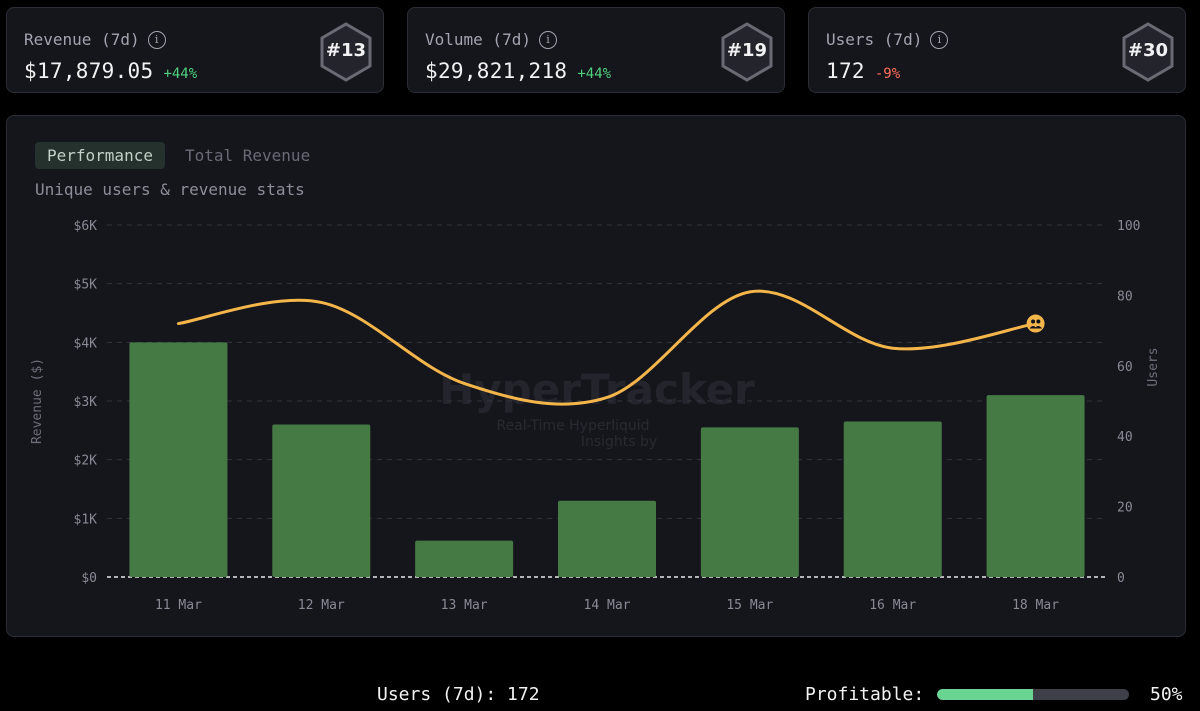  Describe the element at coordinates (1121, 578) in the screenshot. I see `y-tick-right: 0` at that location.